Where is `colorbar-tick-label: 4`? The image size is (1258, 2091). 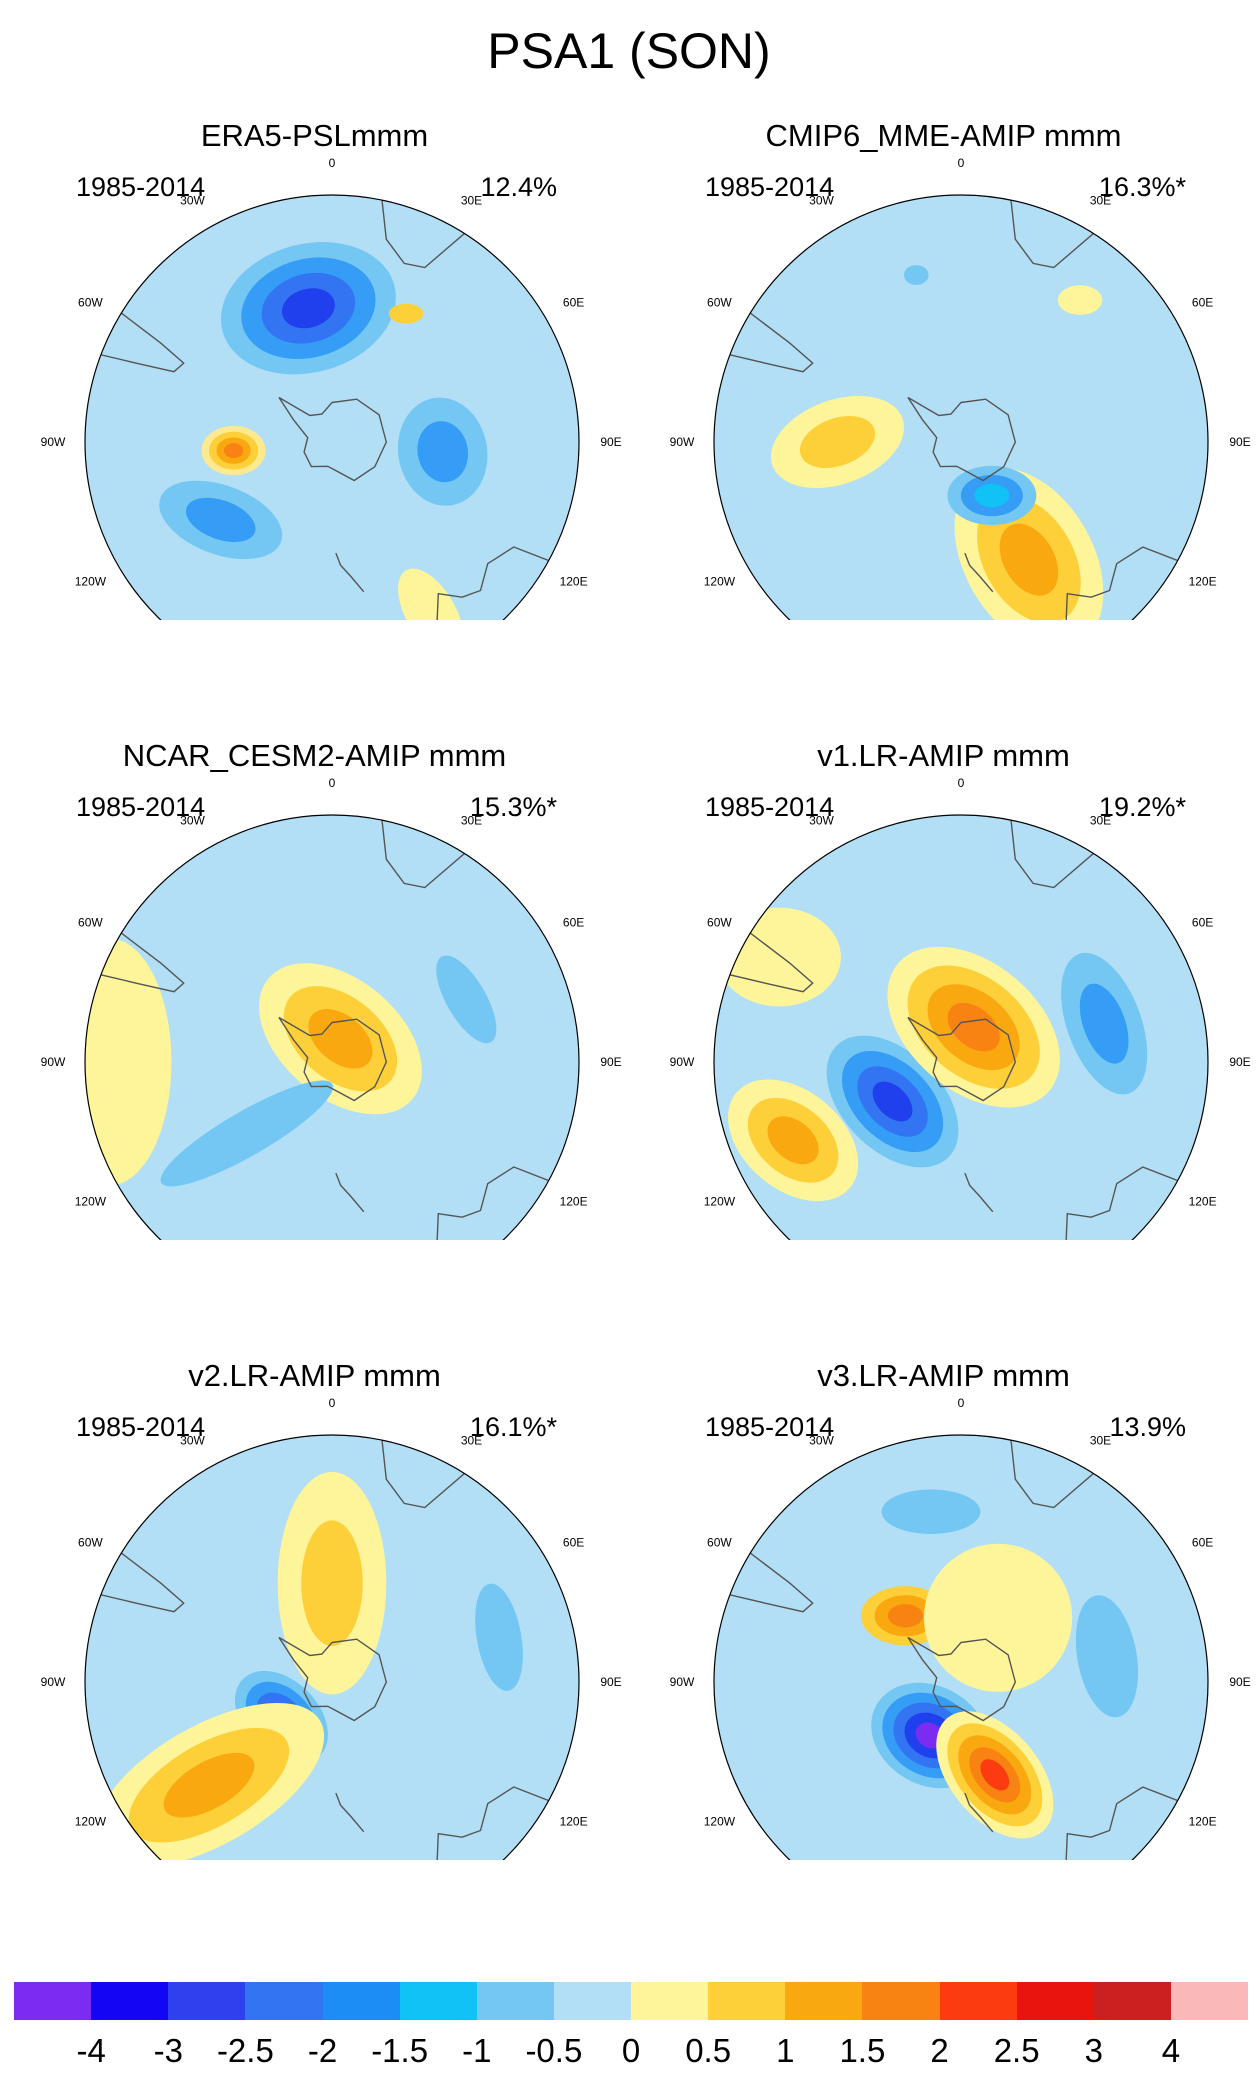
colorbar-tick-label: 4 is located at coordinates (1171, 2050).